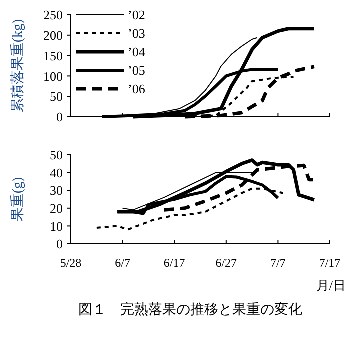  Describe the element at coordinates (18, 66) in the screenshot. I see `y-axis-title: 累積落果重(kg)` at that location.